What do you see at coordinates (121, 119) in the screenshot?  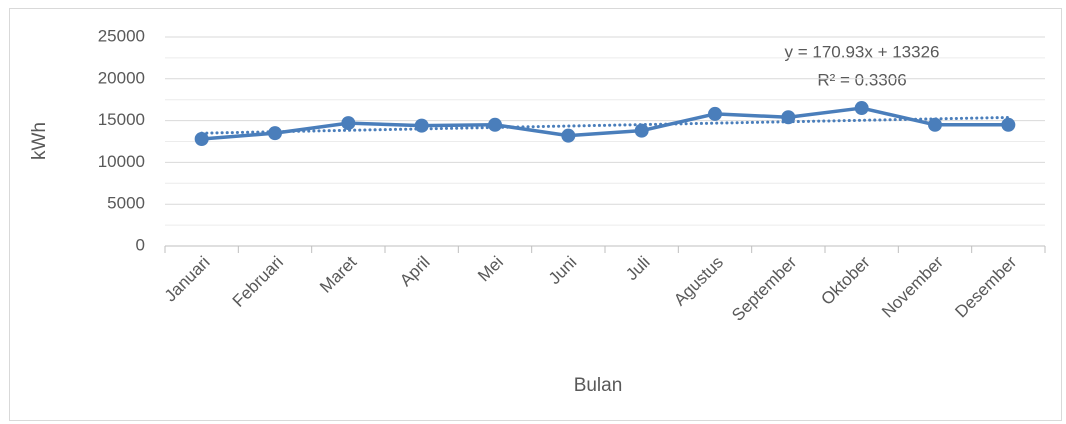 I see `y-tick-label: 15000` at bounding box center [121, 119].